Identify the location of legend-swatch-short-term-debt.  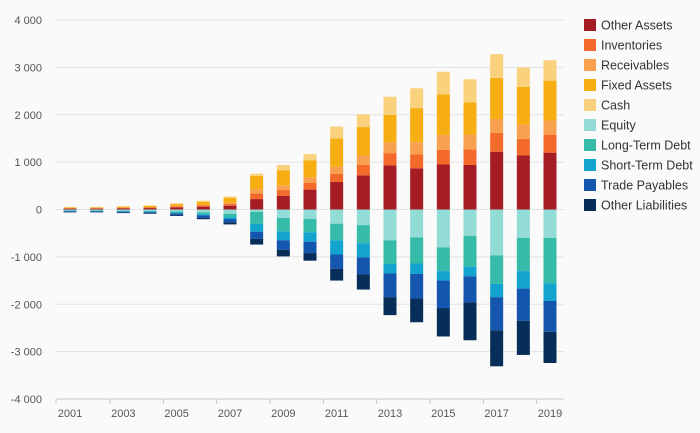
(590, 165).